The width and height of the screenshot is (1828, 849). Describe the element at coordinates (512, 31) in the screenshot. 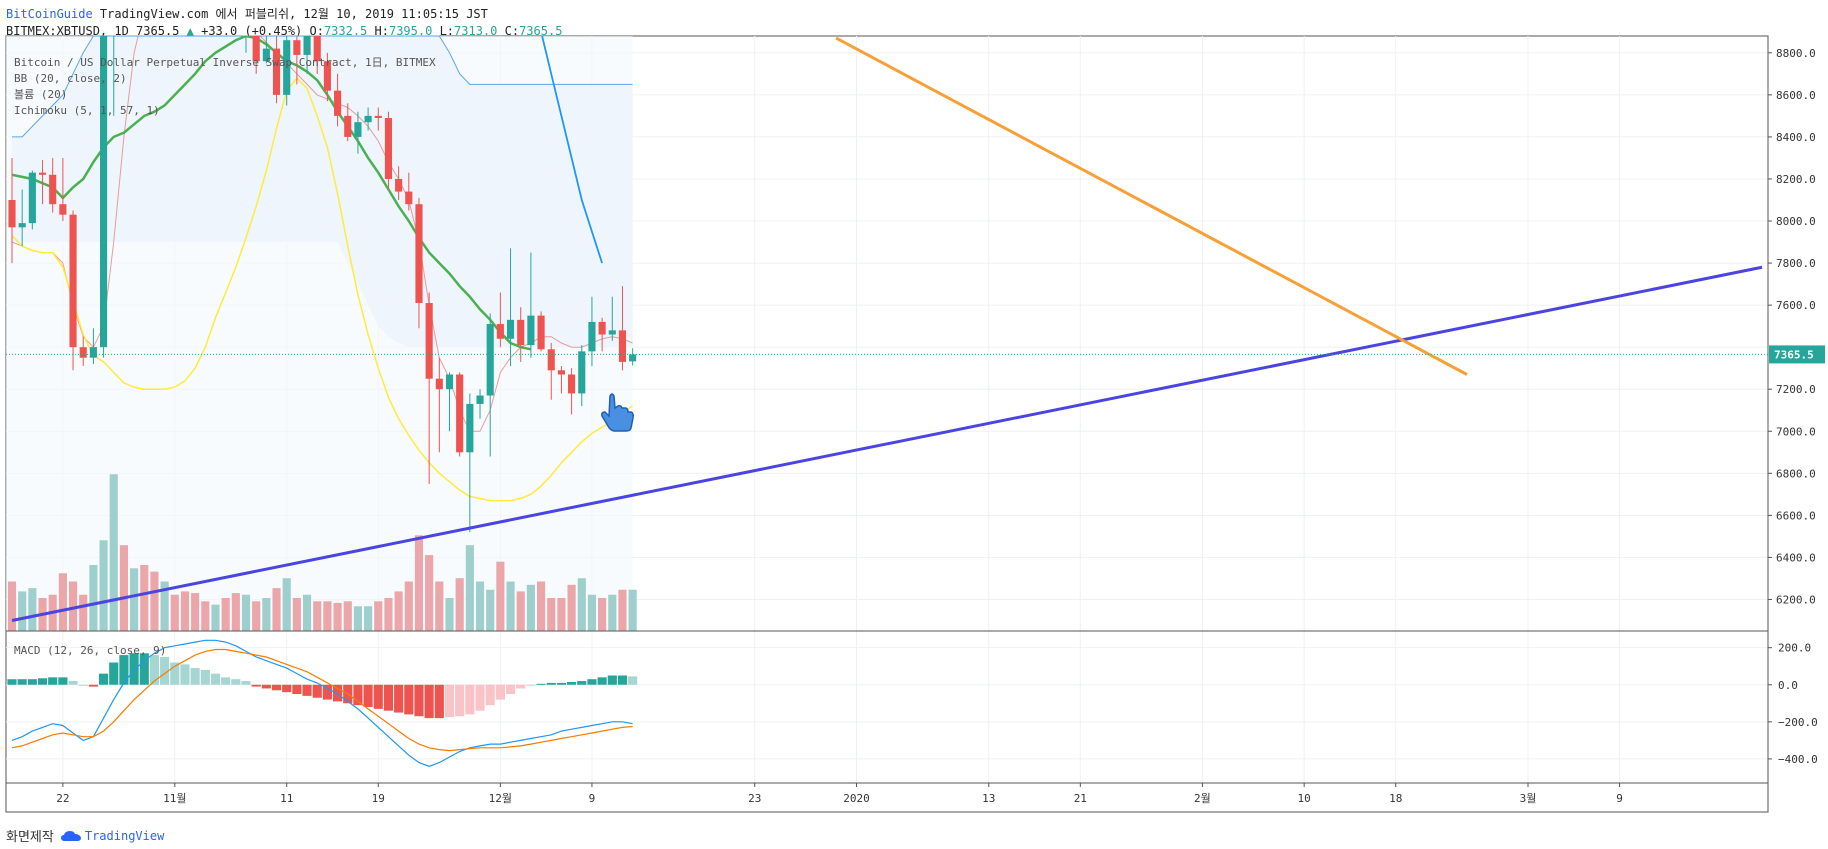

I see `close-label: C:` at that location.